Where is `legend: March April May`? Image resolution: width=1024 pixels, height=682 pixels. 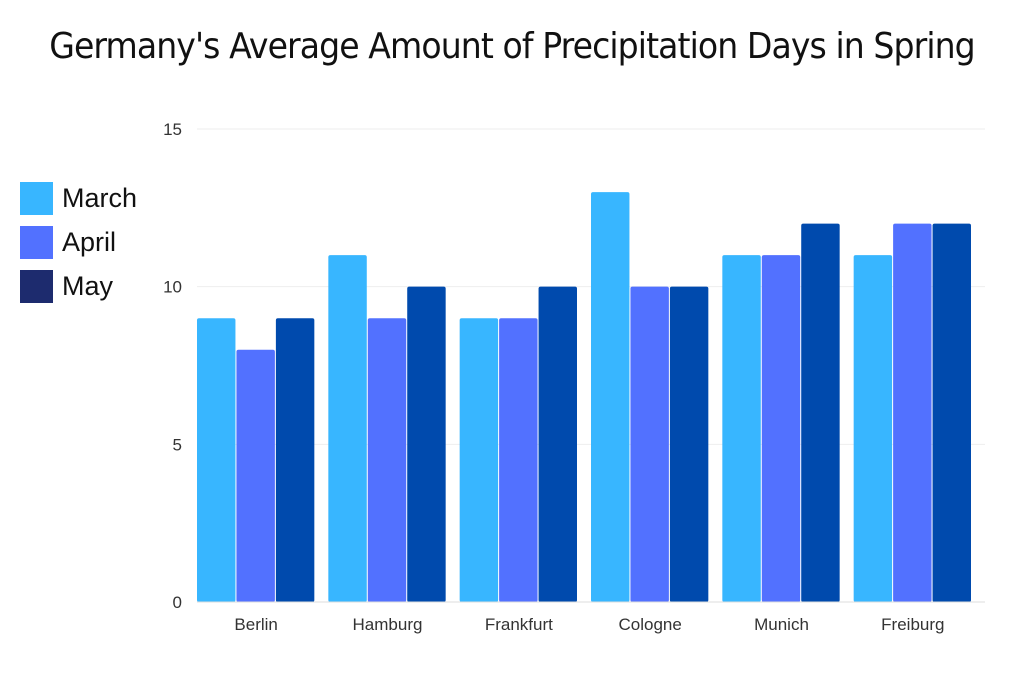
legend: March April May is located at coordinates (78, 242).